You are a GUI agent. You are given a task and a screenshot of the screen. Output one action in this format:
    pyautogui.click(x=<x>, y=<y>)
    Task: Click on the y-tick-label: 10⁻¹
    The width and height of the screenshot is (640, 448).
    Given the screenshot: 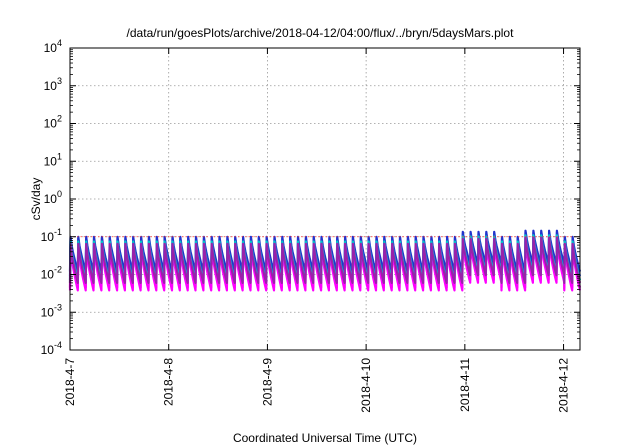 What is the action you would take?
    pyautogui.click(x=51, y=235)
    